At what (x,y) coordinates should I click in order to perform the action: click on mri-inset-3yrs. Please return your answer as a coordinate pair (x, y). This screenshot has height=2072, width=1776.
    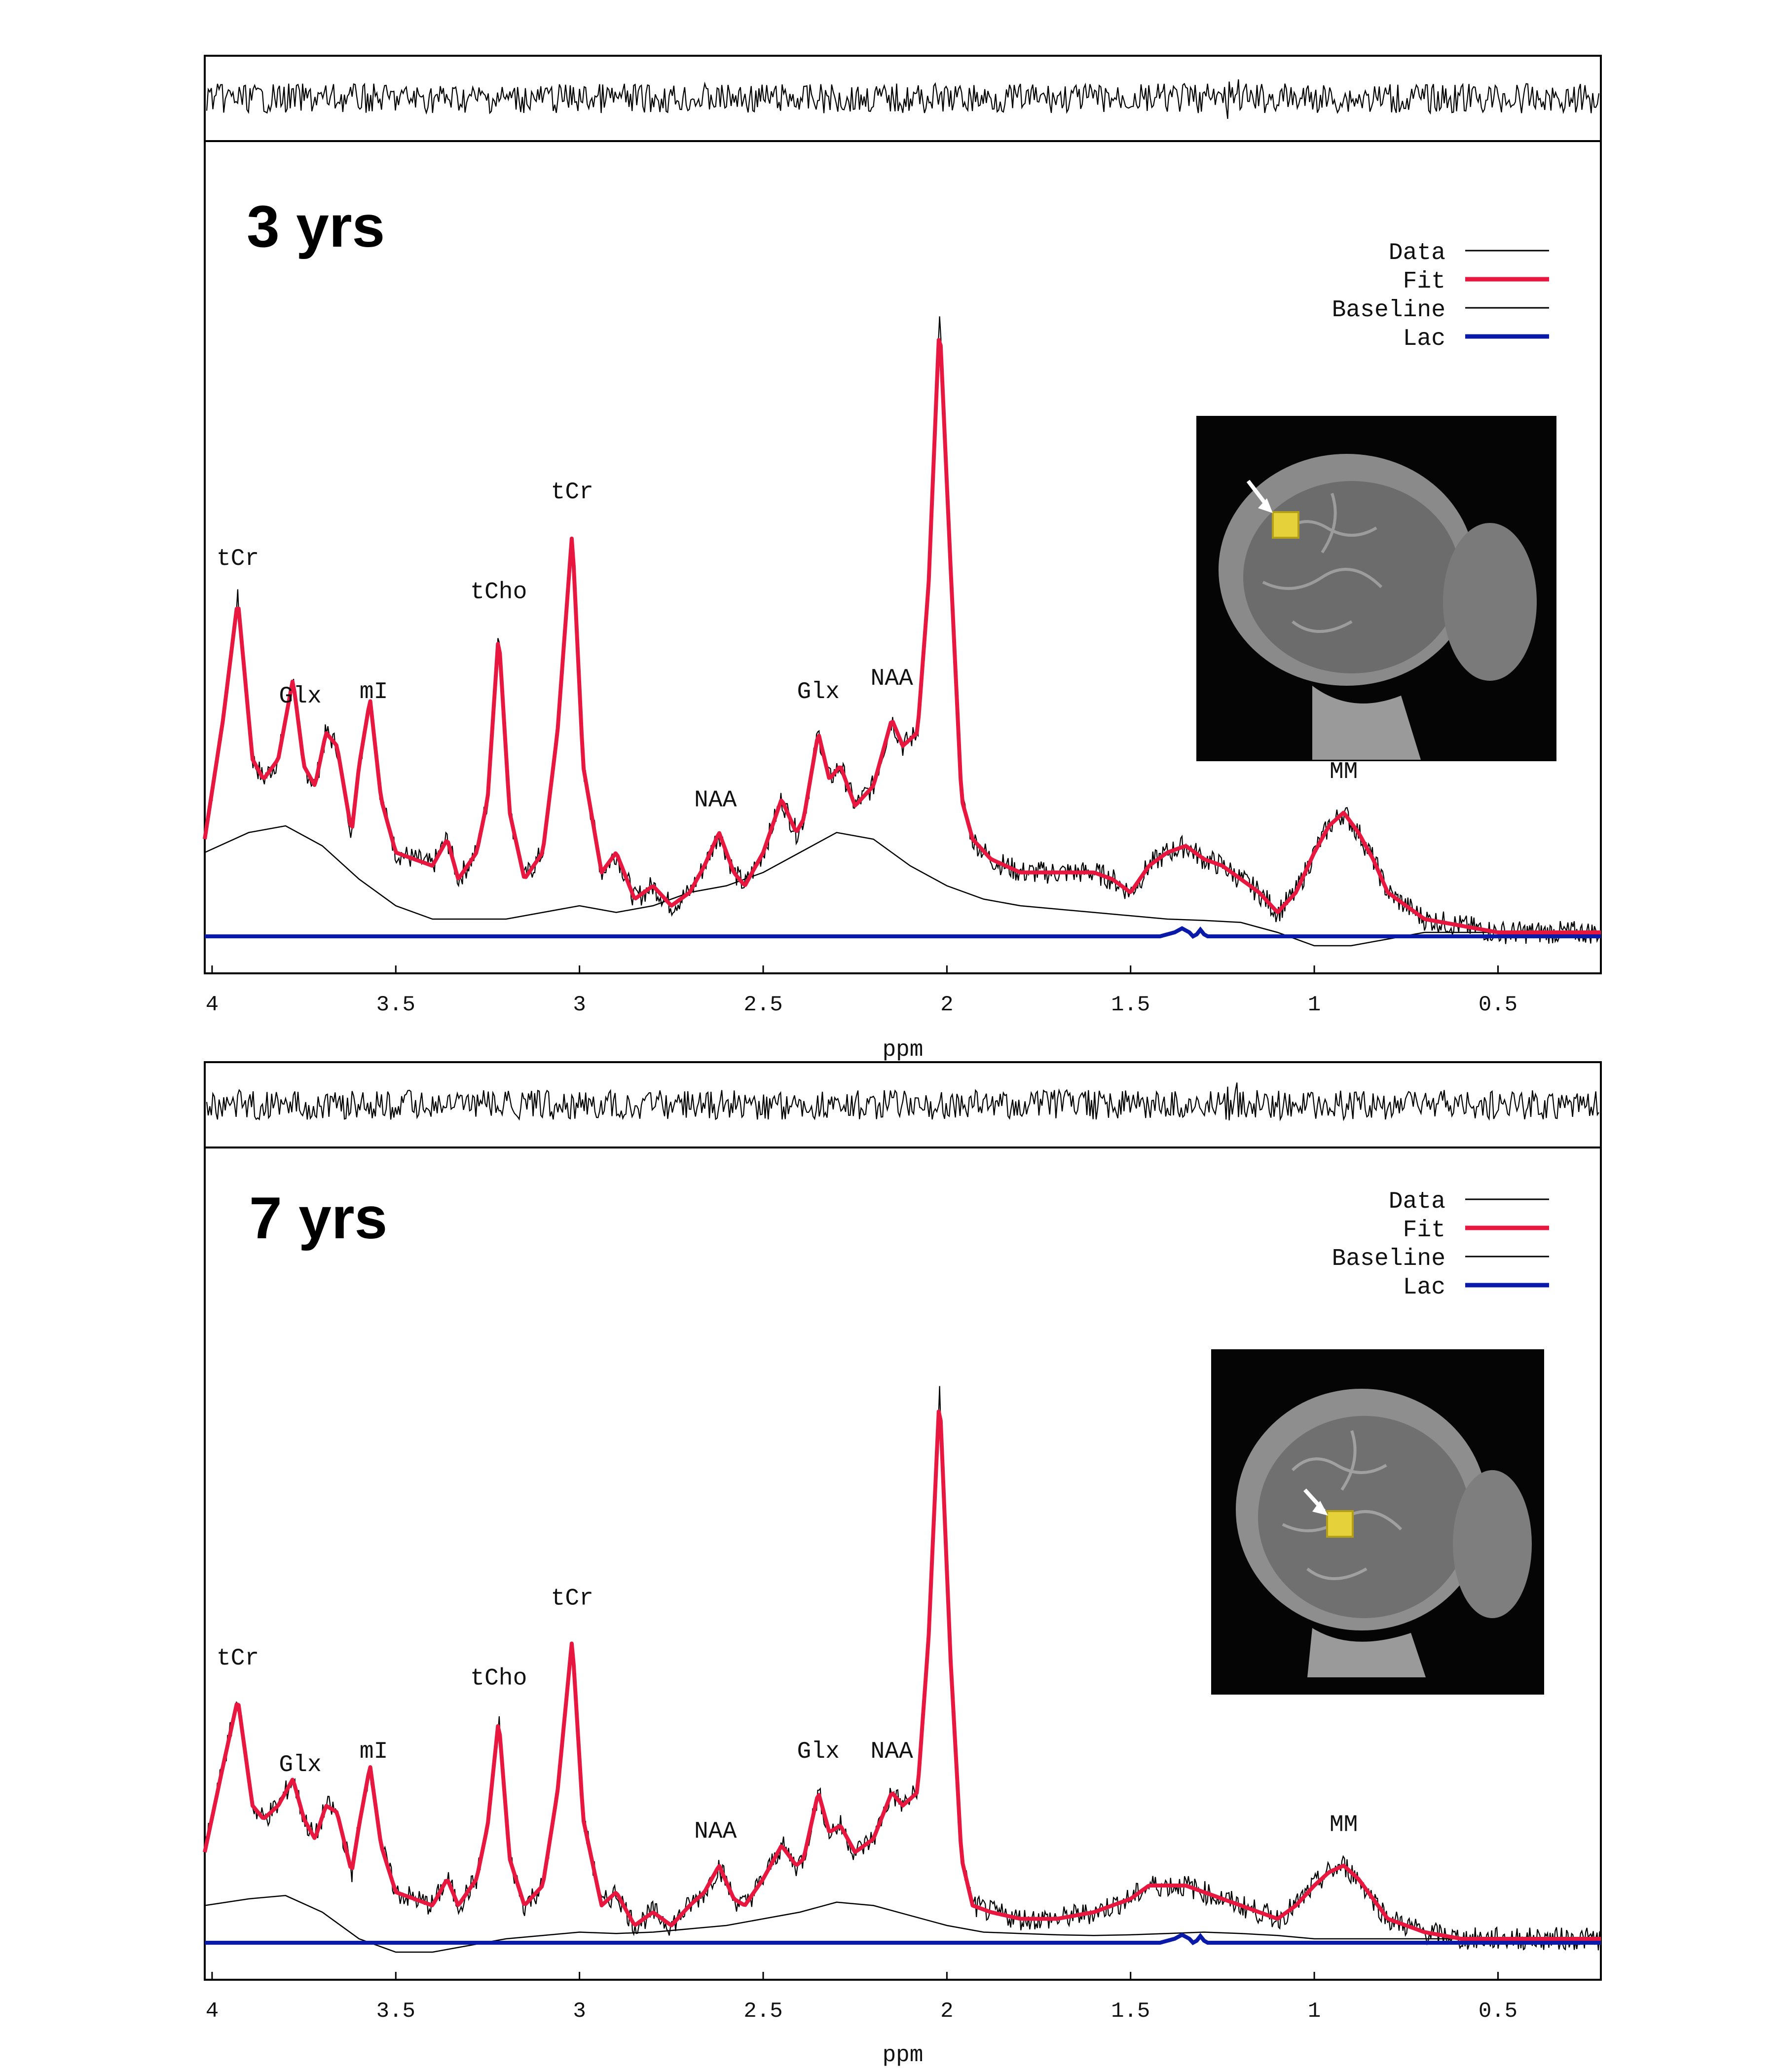
    Looking at the image, I should click on (1376, 588).